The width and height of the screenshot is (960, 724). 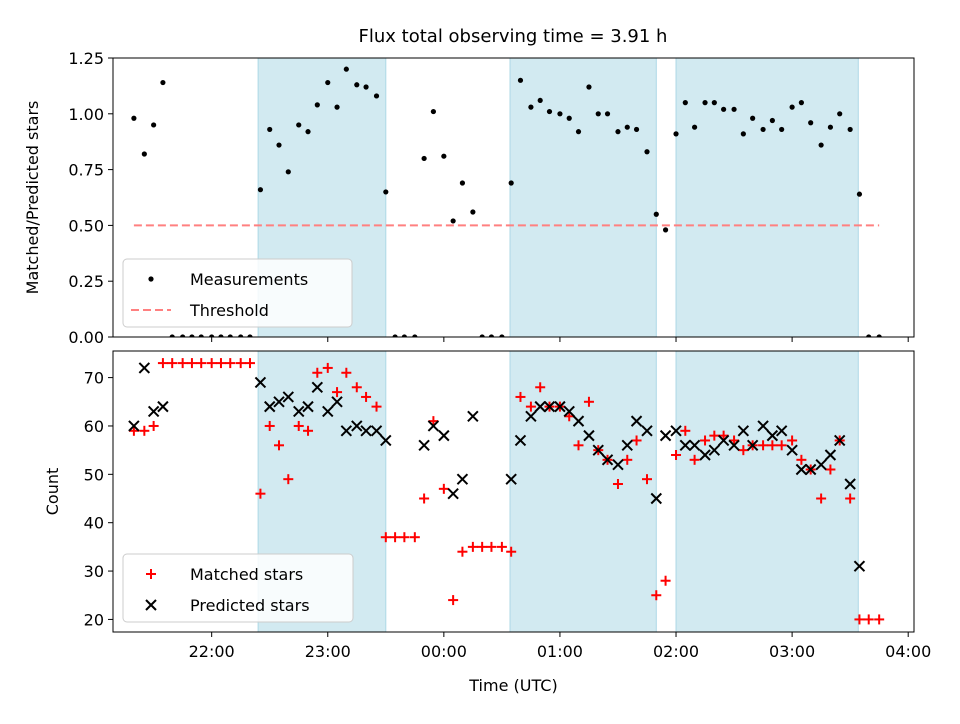 I want to click on x-tick-label: 01:00, so click(x=560, y=651).